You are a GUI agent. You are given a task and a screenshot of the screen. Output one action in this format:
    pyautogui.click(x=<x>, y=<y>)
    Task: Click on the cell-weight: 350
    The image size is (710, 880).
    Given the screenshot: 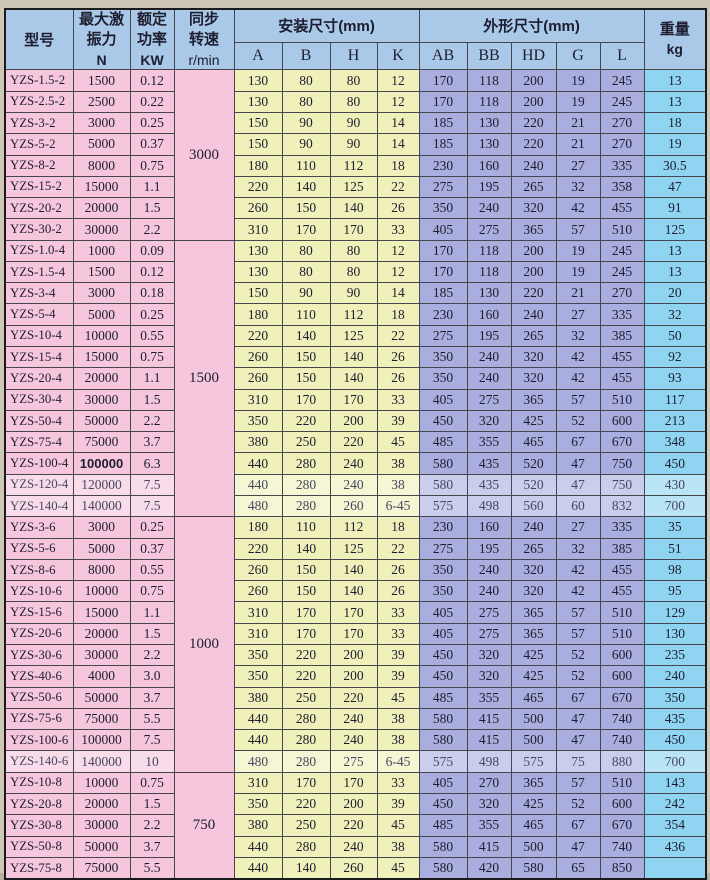 What is the action you would take?
    pyautogui.click(x=675, y=697)
    